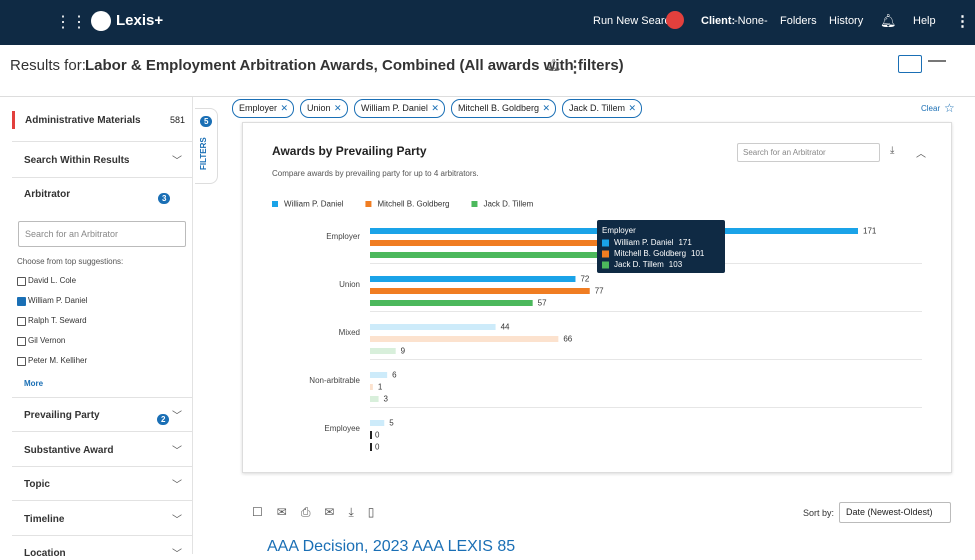  What do you see at coordinates (895, 512) in the screenshot?
I see `sort-select: Date (Newest-Oldest)` at bounding box center [895, 512].